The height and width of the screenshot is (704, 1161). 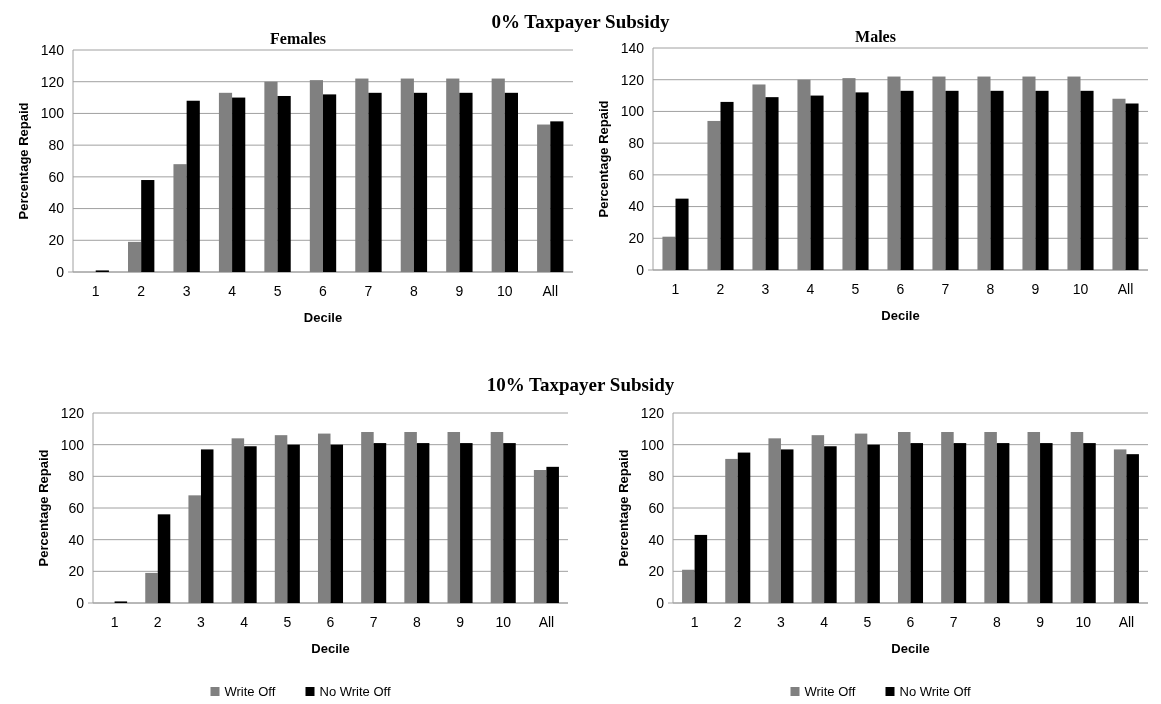 I want to click on chart-subtitle: 0% Taxpayer Subsidy, so click(x=581, y=21).